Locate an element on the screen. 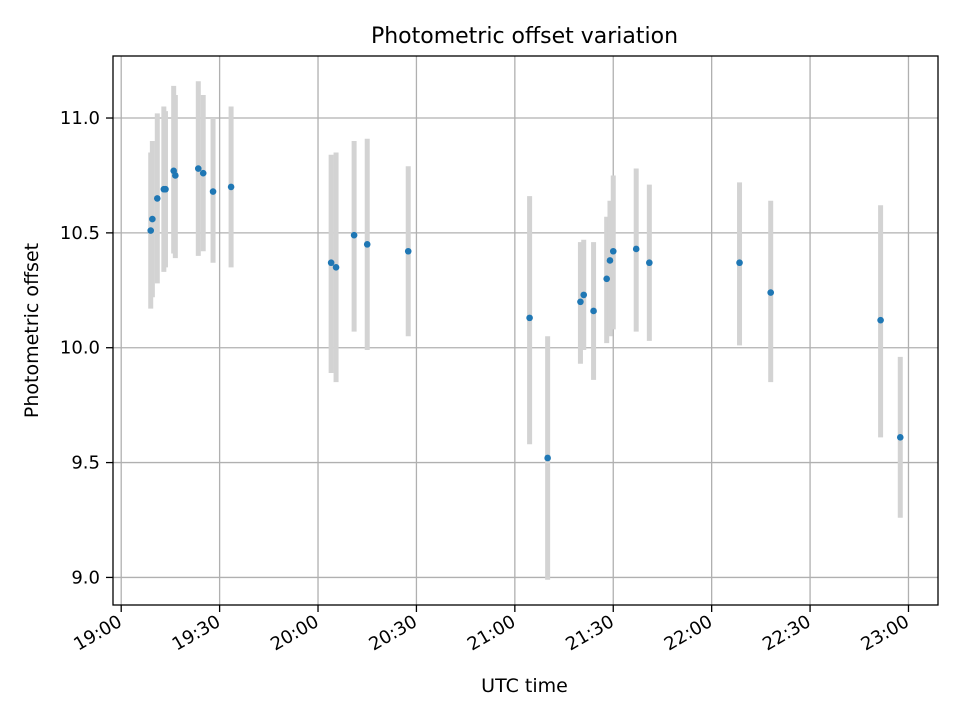 This screenshot has height=720, width=960. y-tick-label: 9.5 is located at coordinates (85, 463).